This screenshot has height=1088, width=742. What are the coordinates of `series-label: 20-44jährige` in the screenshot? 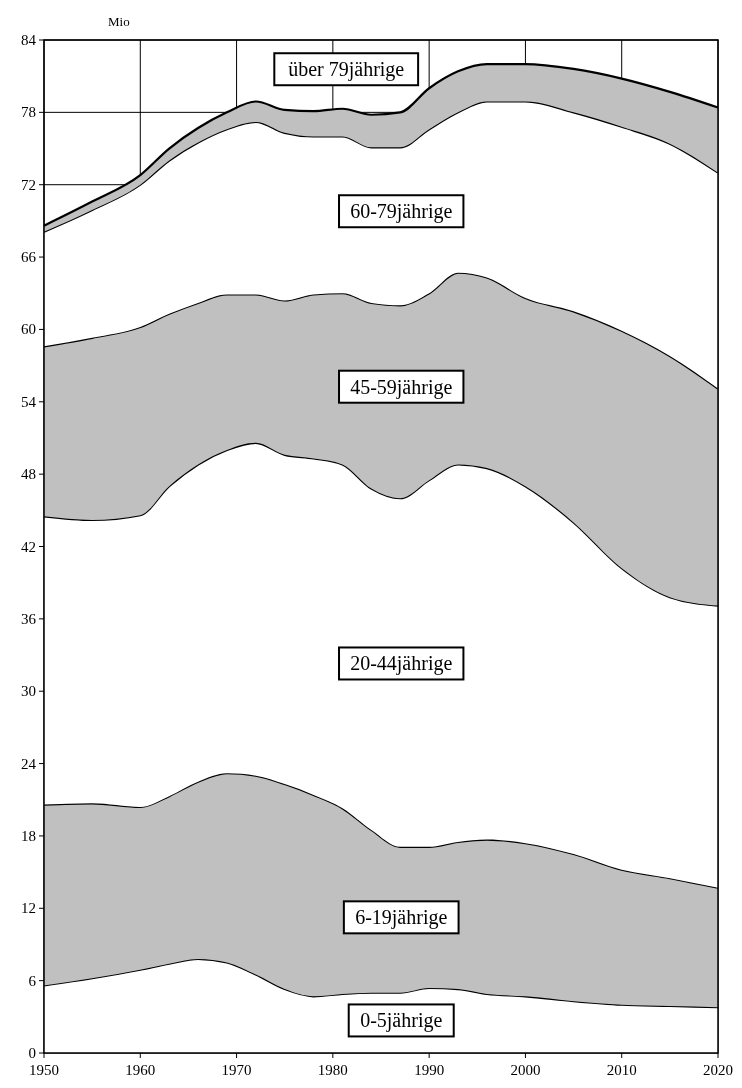 It's located at (401, 664).